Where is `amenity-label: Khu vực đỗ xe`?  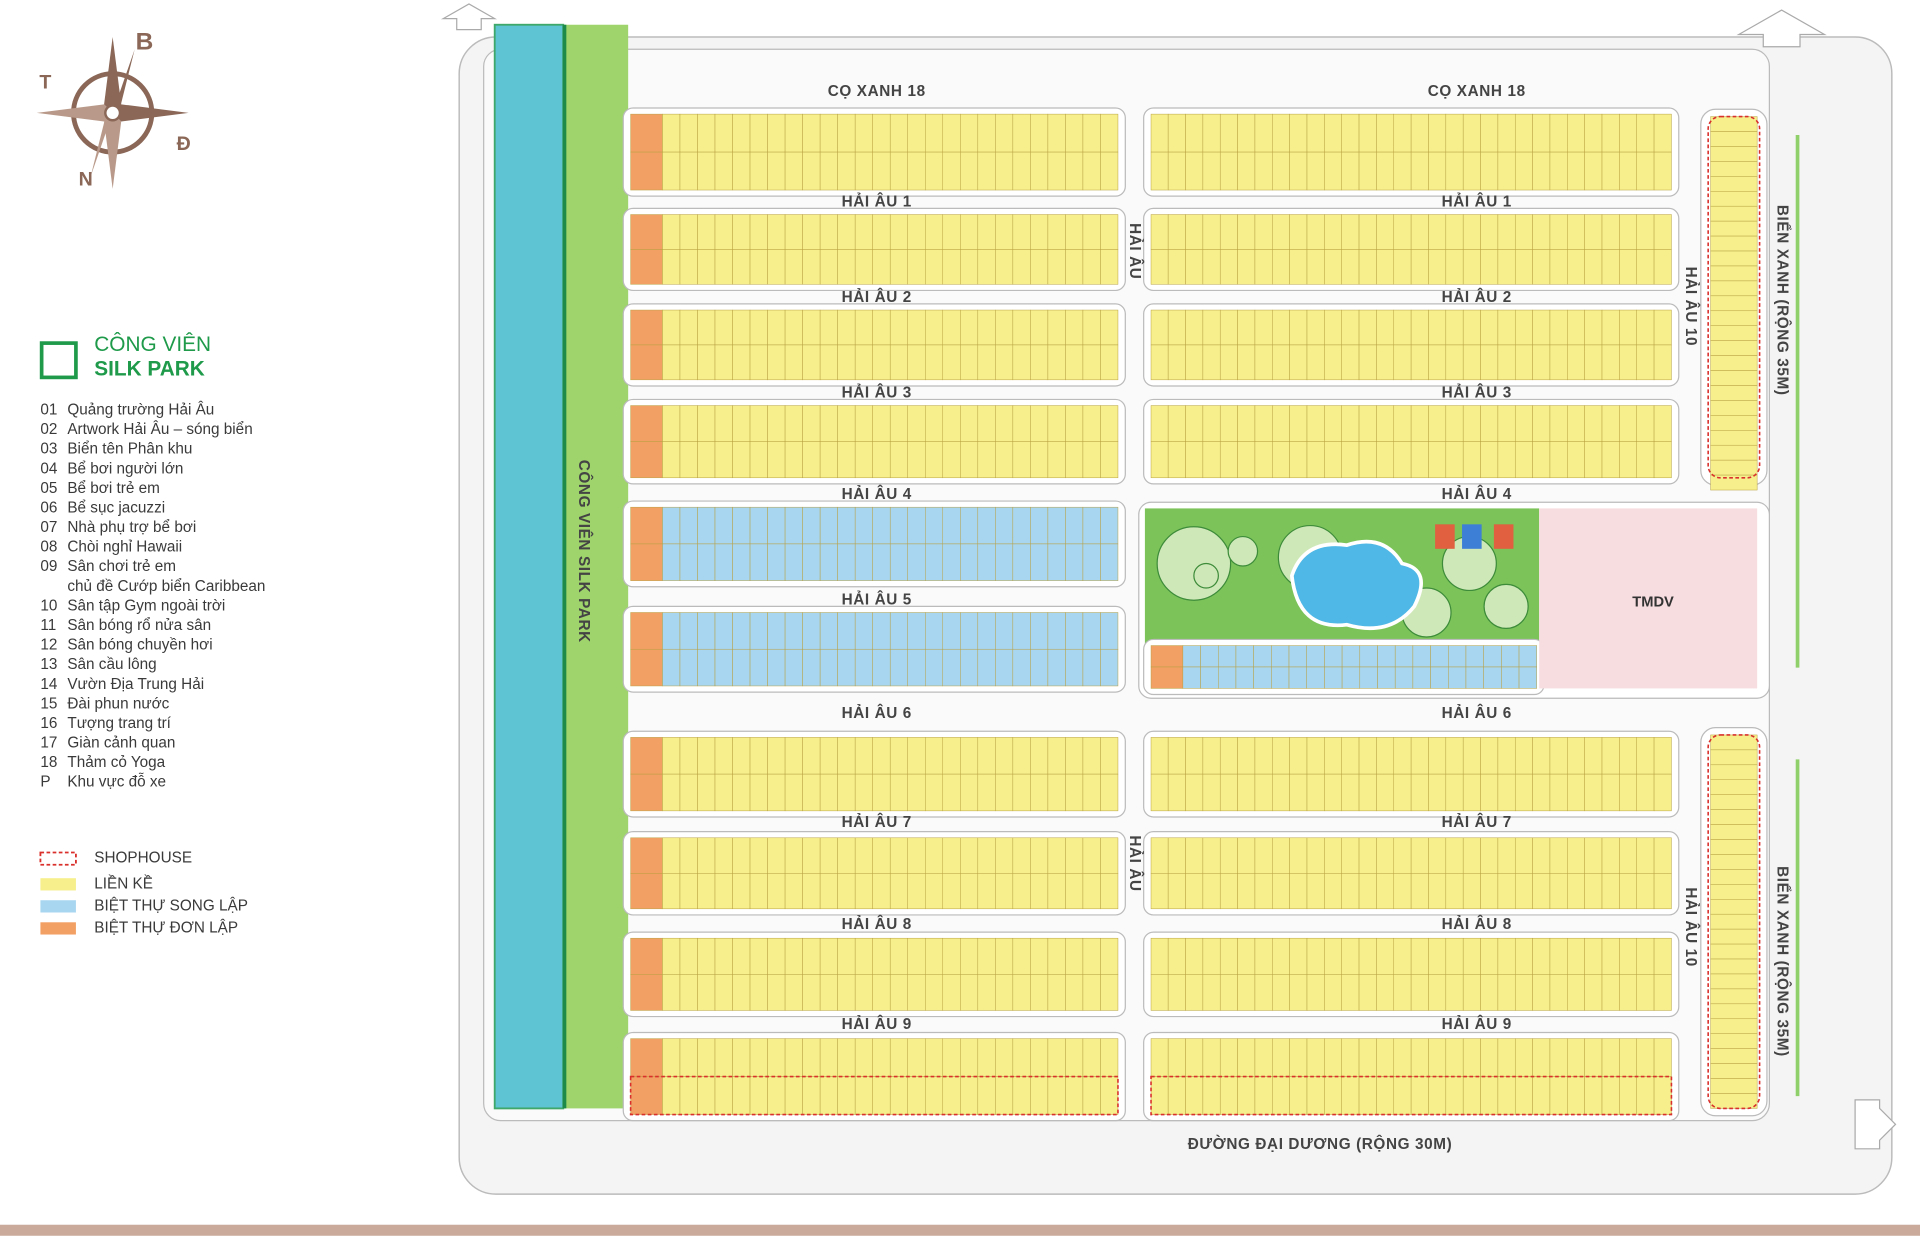
amenity-label: Khu vực đỗ xe is located at coordinates (116, 782).